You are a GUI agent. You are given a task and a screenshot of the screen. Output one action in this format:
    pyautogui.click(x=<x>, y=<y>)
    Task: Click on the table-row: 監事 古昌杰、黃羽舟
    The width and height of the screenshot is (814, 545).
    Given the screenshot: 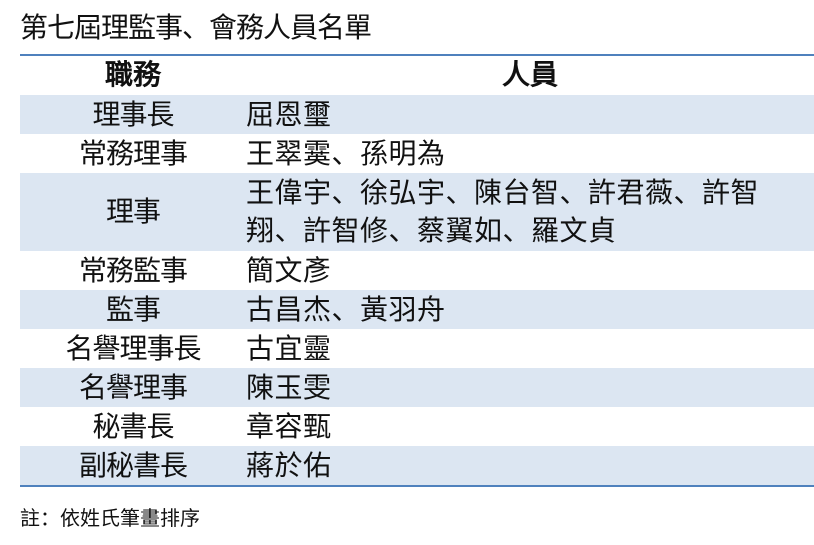 What is the action you would take?
    pyautogui.click(x=417, y=309)
    